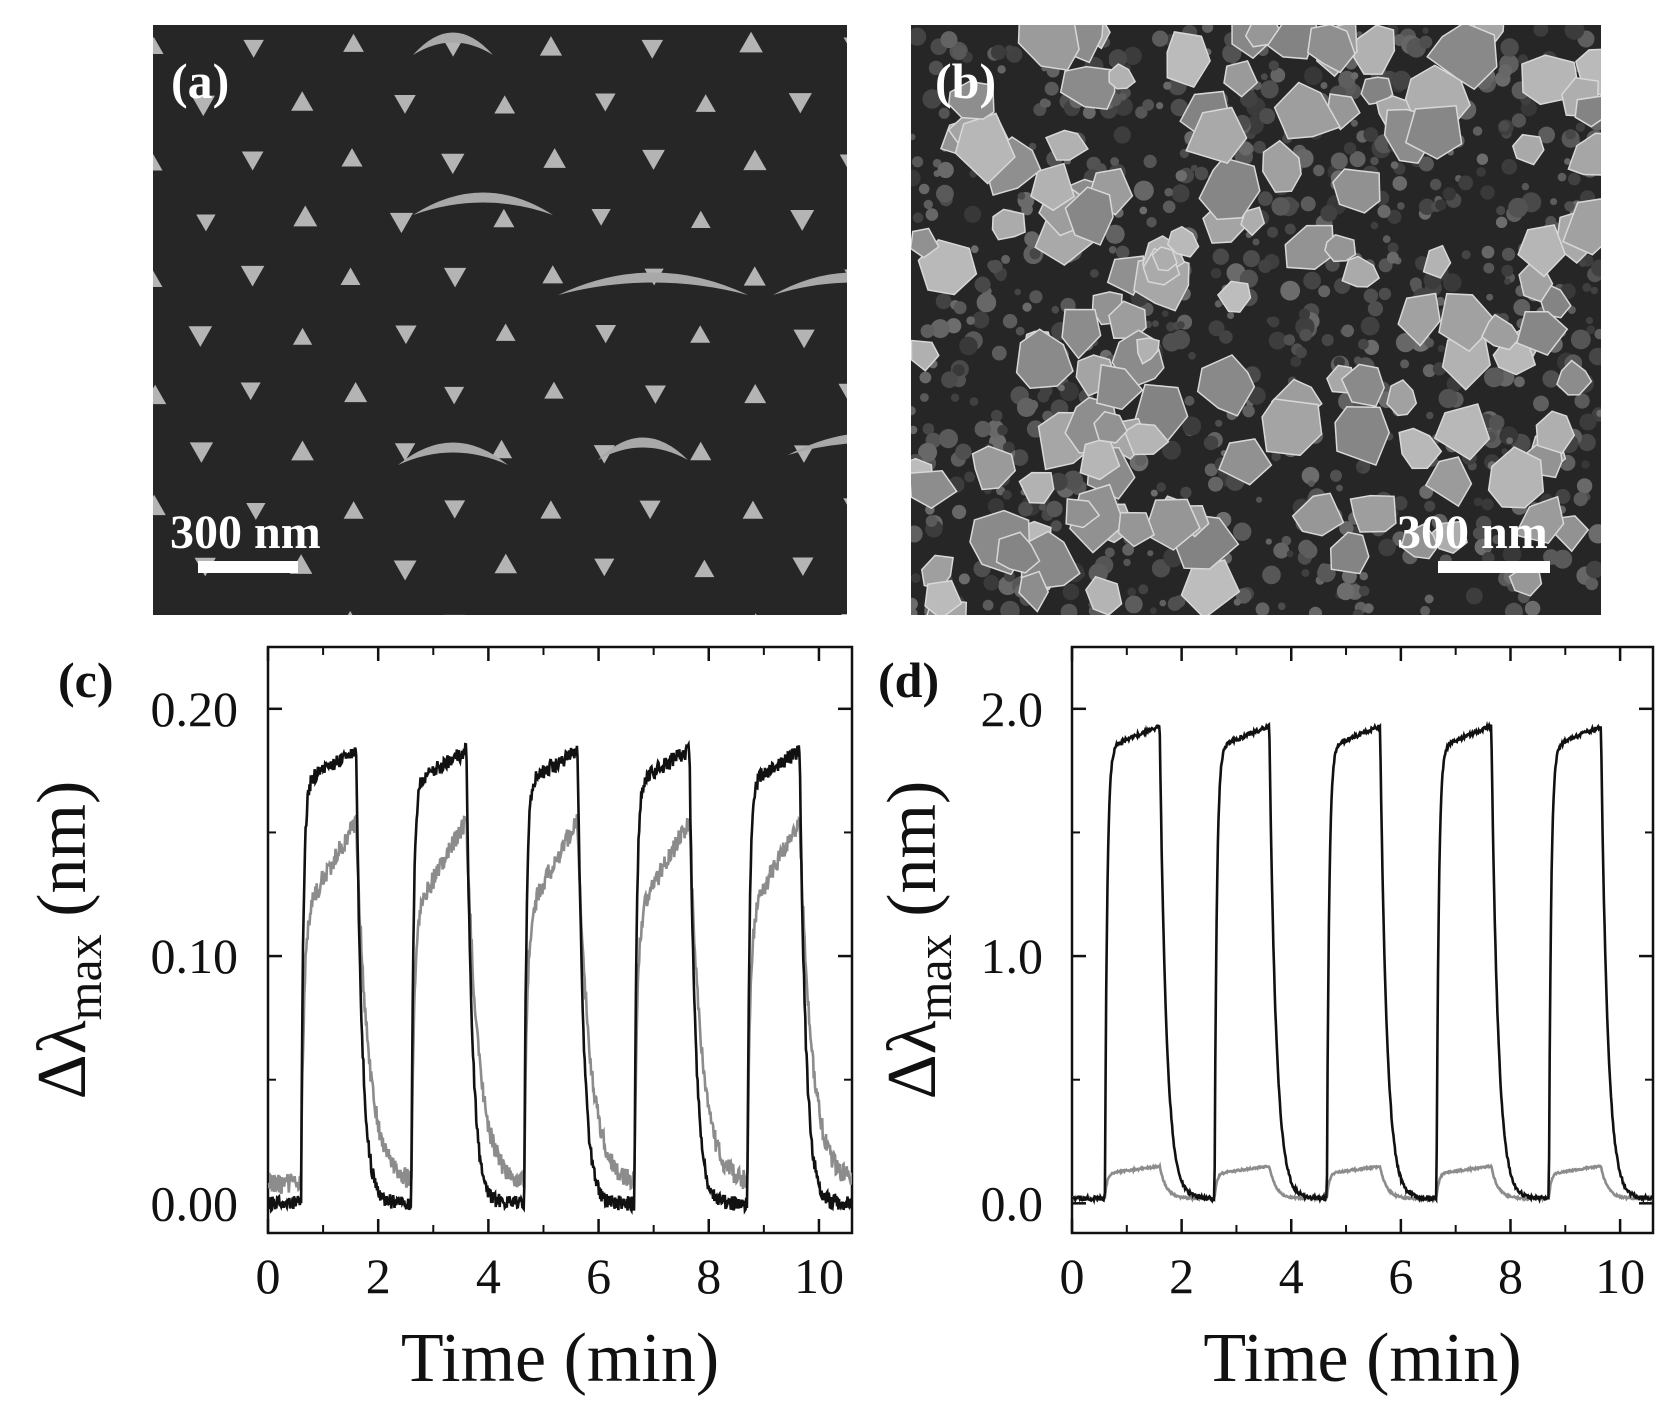 This screenshot has height=1417, width=1676. What do you see at coordinates (912, 858) in the screenshot?
I see `y-axis-label-unit: (nm)` at bounding box center [912, 858].